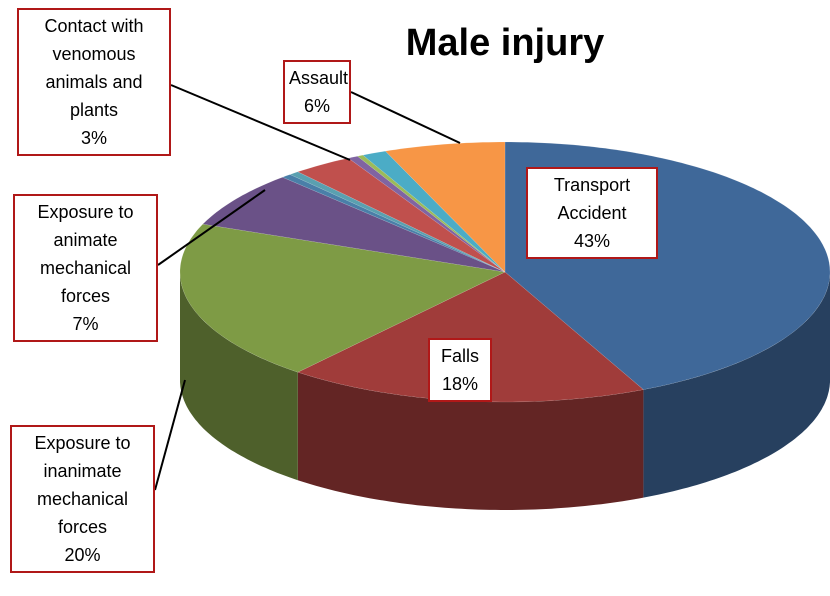 The height and width of the screenshot is (596, 830). Describe the element at coordinates (85, 254) in the screenshot. I see `label-category: Exposure to animate mechanical forces` at that location.